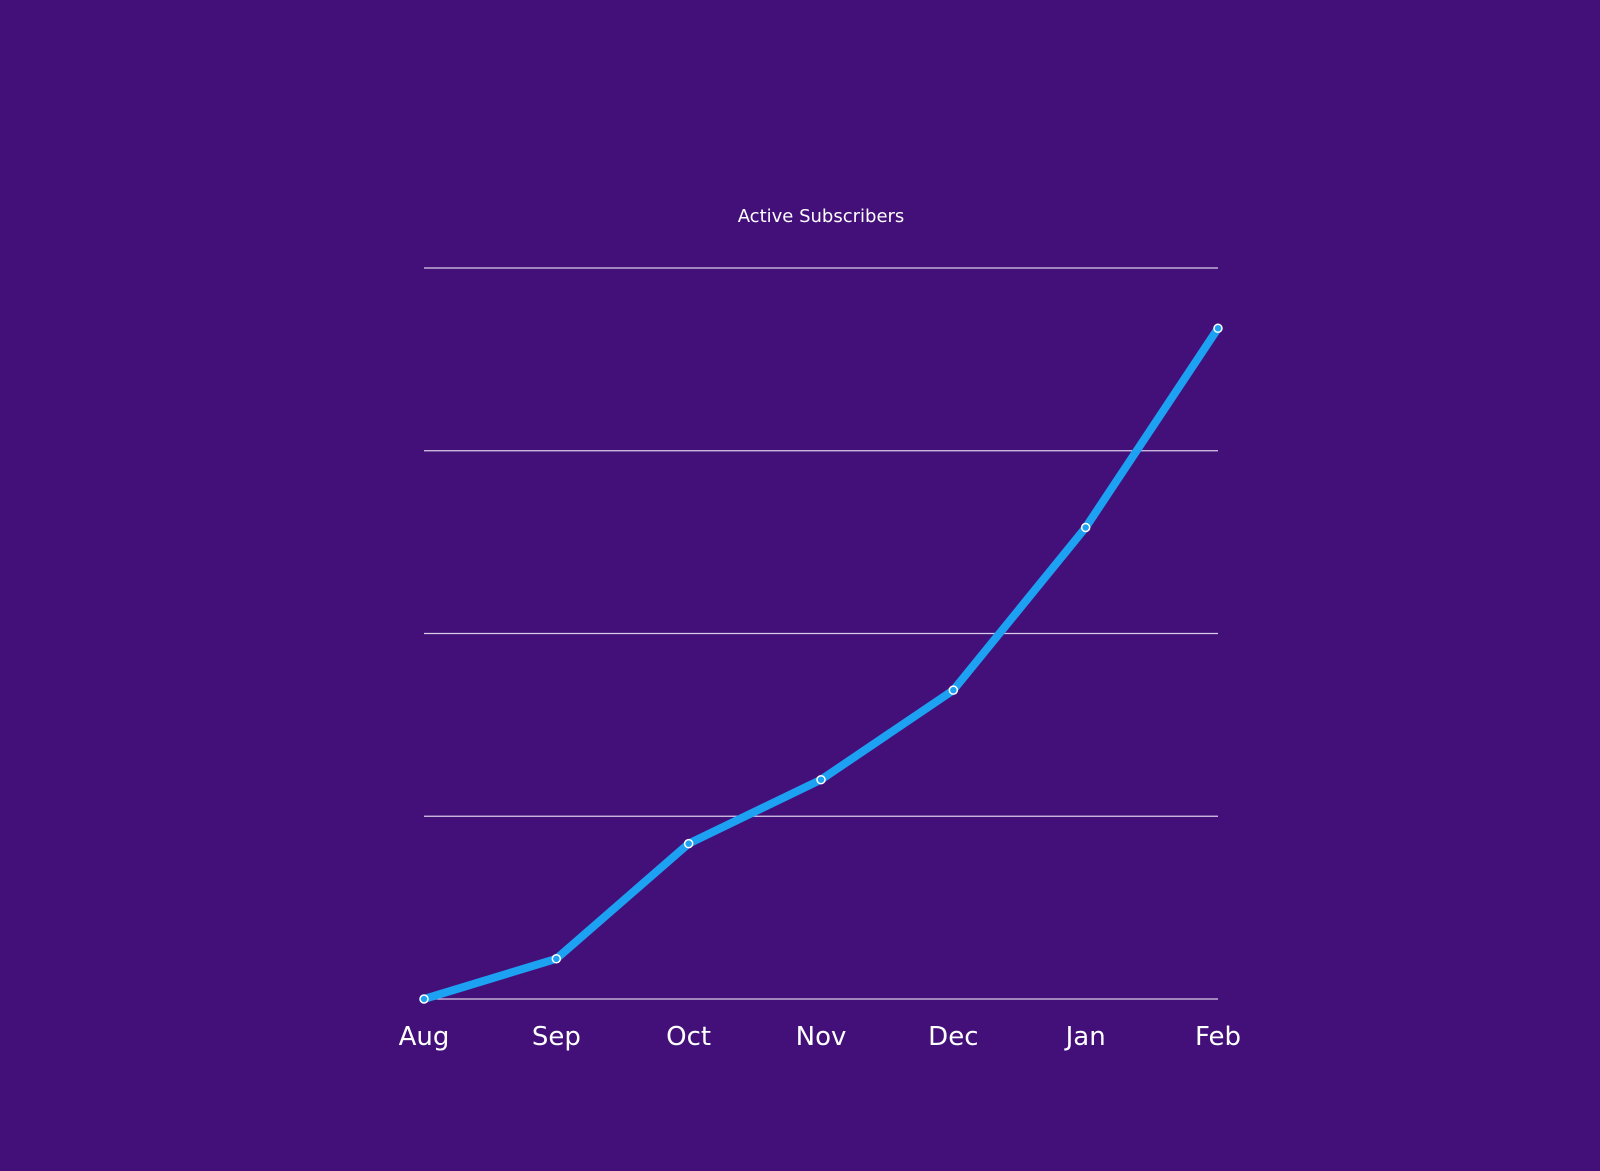 The width and height of the screenshot is (1600, 1171). I want to click on x-axis-tick-labels: Aug Sep Oct Nov Dec Jan Feb, so click(820, 1037).